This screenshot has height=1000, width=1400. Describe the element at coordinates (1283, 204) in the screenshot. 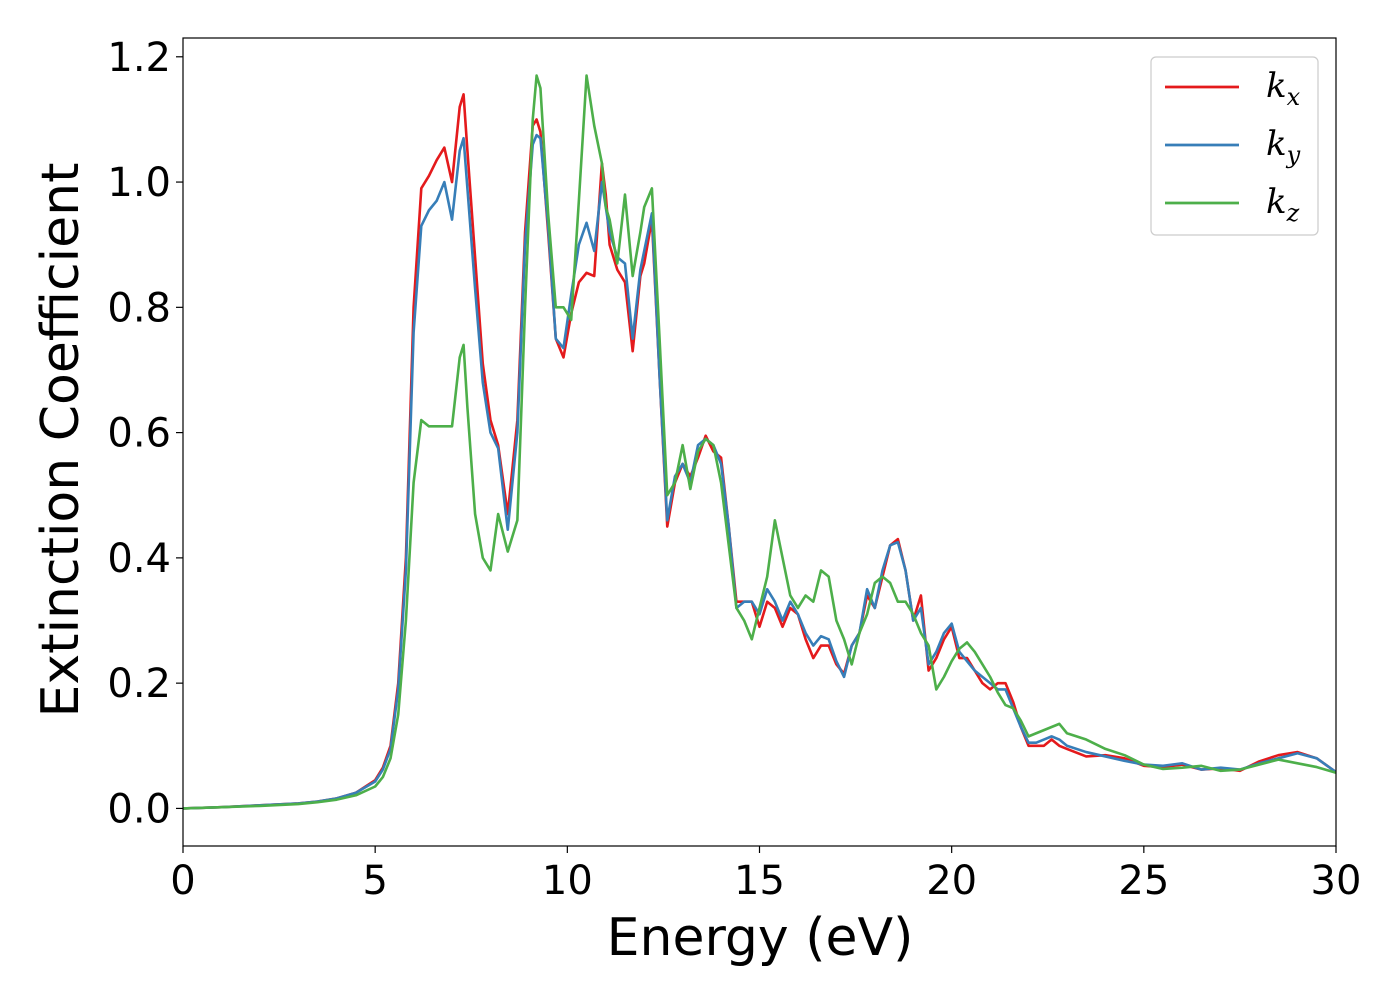

I see `legend-label-kz: kz` at that location.